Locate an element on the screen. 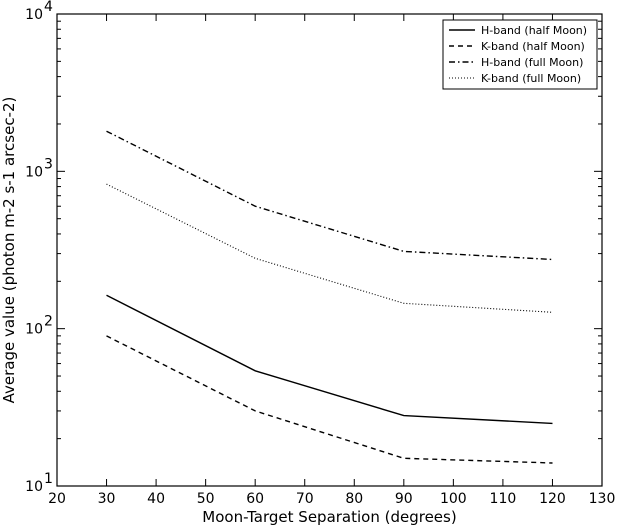 The height and width of the screenshot is (528, 619). x-tick-label: 70 is located at coordinates (305, 499).